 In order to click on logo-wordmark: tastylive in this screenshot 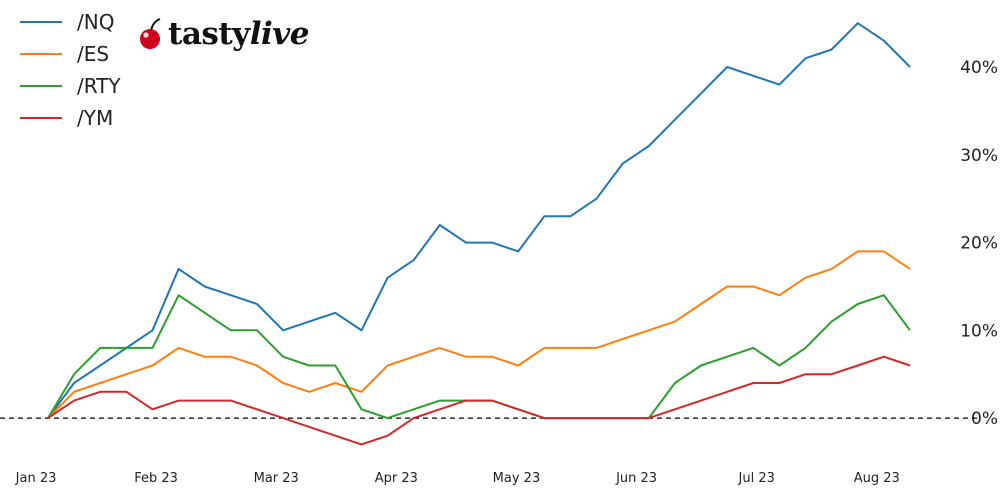, I will do `click(239, 34)`.